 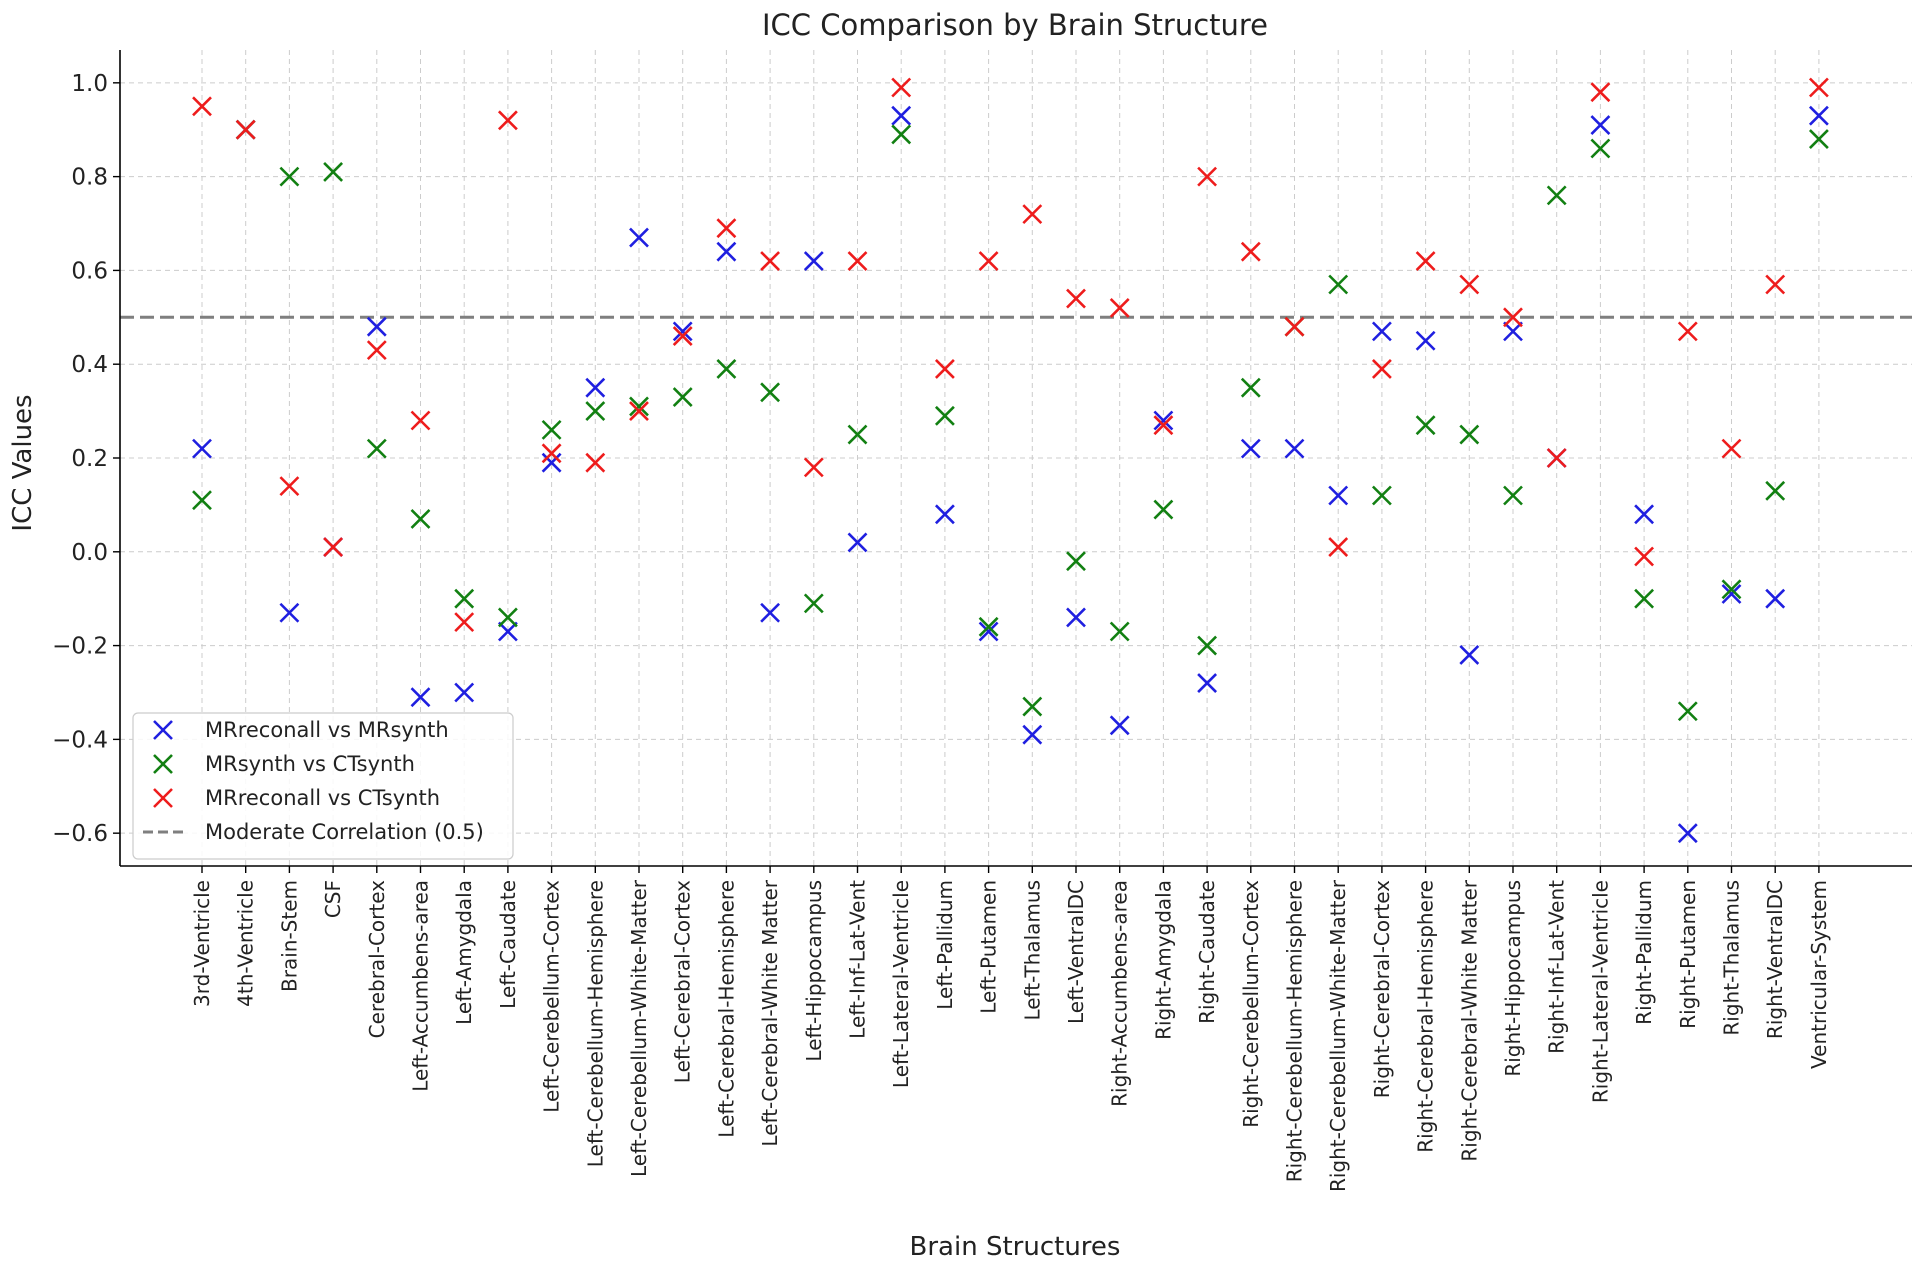 I want to click on x-tick-label: Right-Accumbens-area, so click(x=1120, y=993).